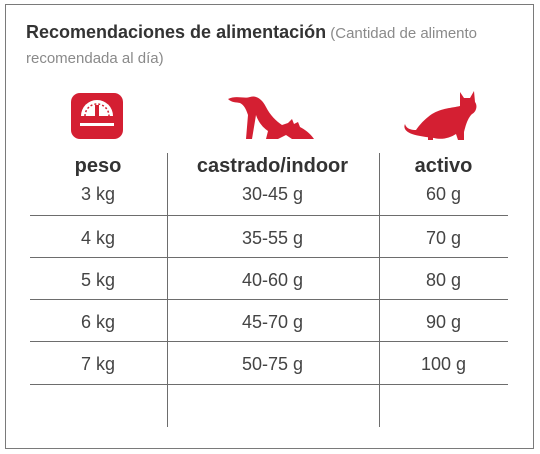  What do you see at coordinates (98, 364) in the screenshot?
I see `weight-cell: 7 kg` at bounding box center [98, 364].